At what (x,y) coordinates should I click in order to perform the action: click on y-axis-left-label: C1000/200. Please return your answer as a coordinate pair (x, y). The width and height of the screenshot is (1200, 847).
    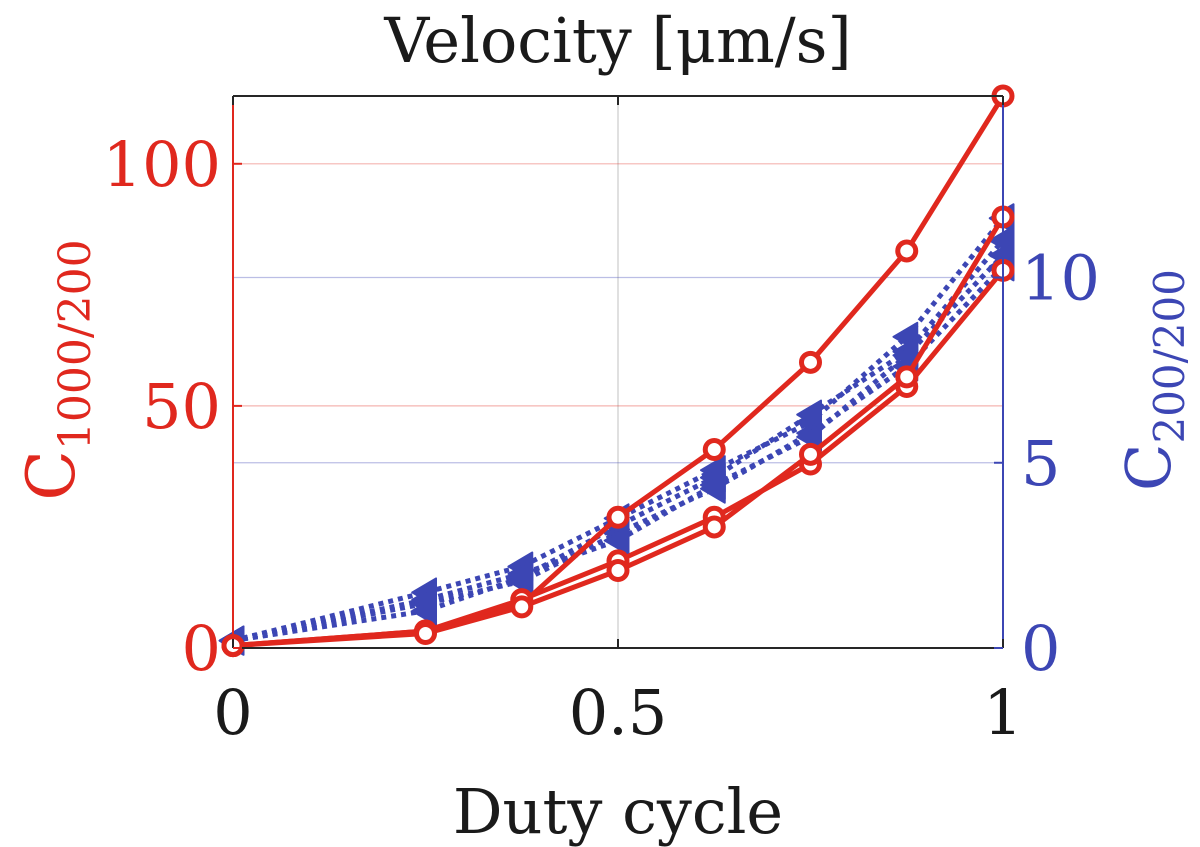
    Looking at the image, I should click on (57, 369).